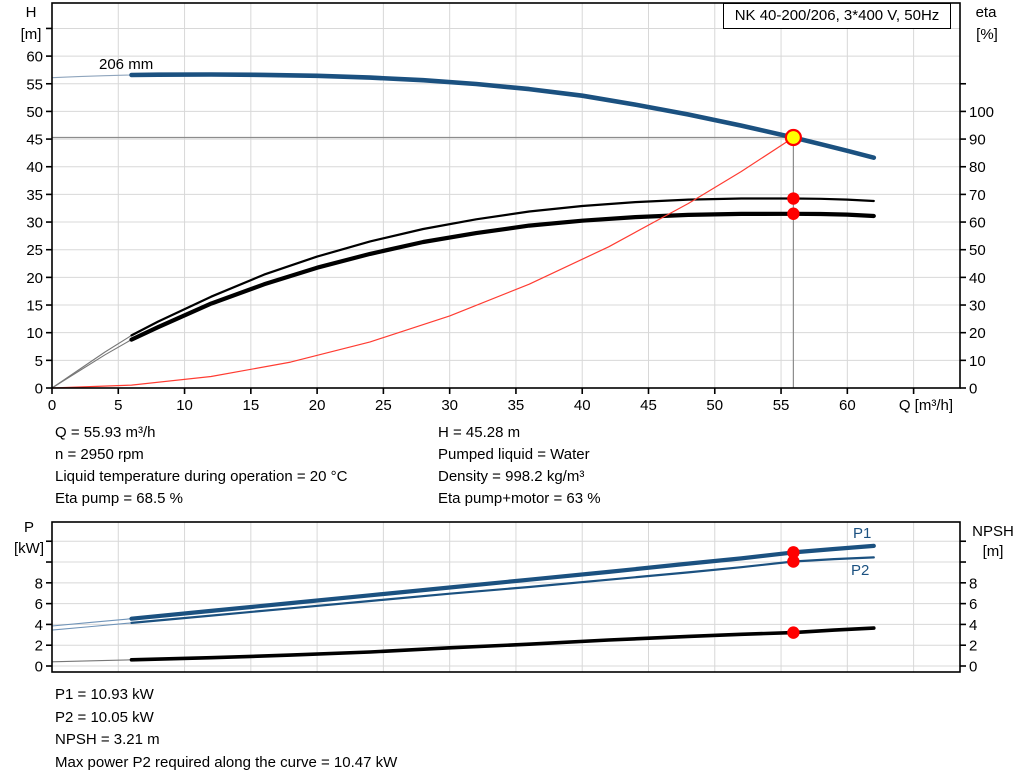 The width and height of the screenshot is (1024, 781). What do you see at coordinates (126, 64) in the screenshot?
I see `impeller-diameter-label: 206 mm` at bounding box center [126, 64].